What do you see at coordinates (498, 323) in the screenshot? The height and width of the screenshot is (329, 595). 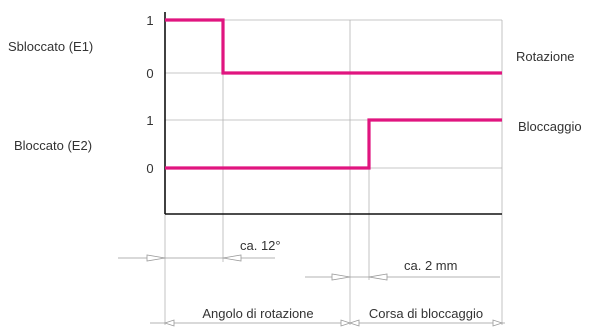 I see `arrow-phase-end` at bounding box center [498, 323].